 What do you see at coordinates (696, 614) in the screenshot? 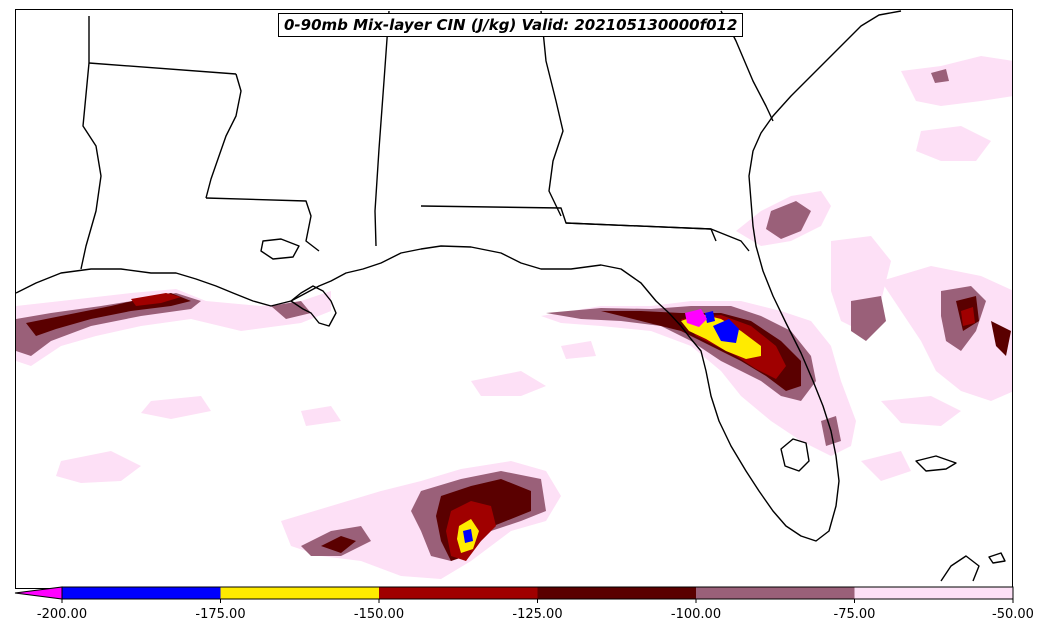
I see `colorbar-tick-label: -100.00` at bounding box center [696, 614].